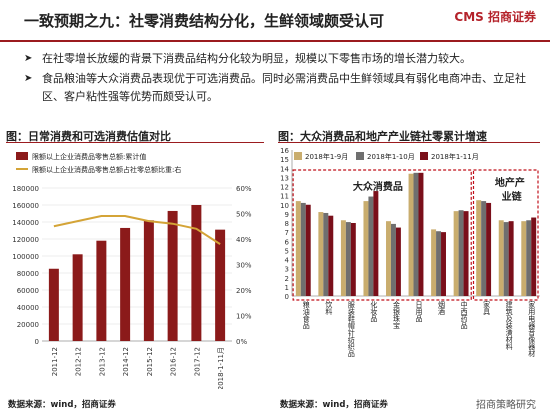 The width and height of the screenshot is (550, 417). What do you see at coordinates (25, 223) in the screenshot?
I see `y-tick-left: 140000` at bounding box center [25, 223].